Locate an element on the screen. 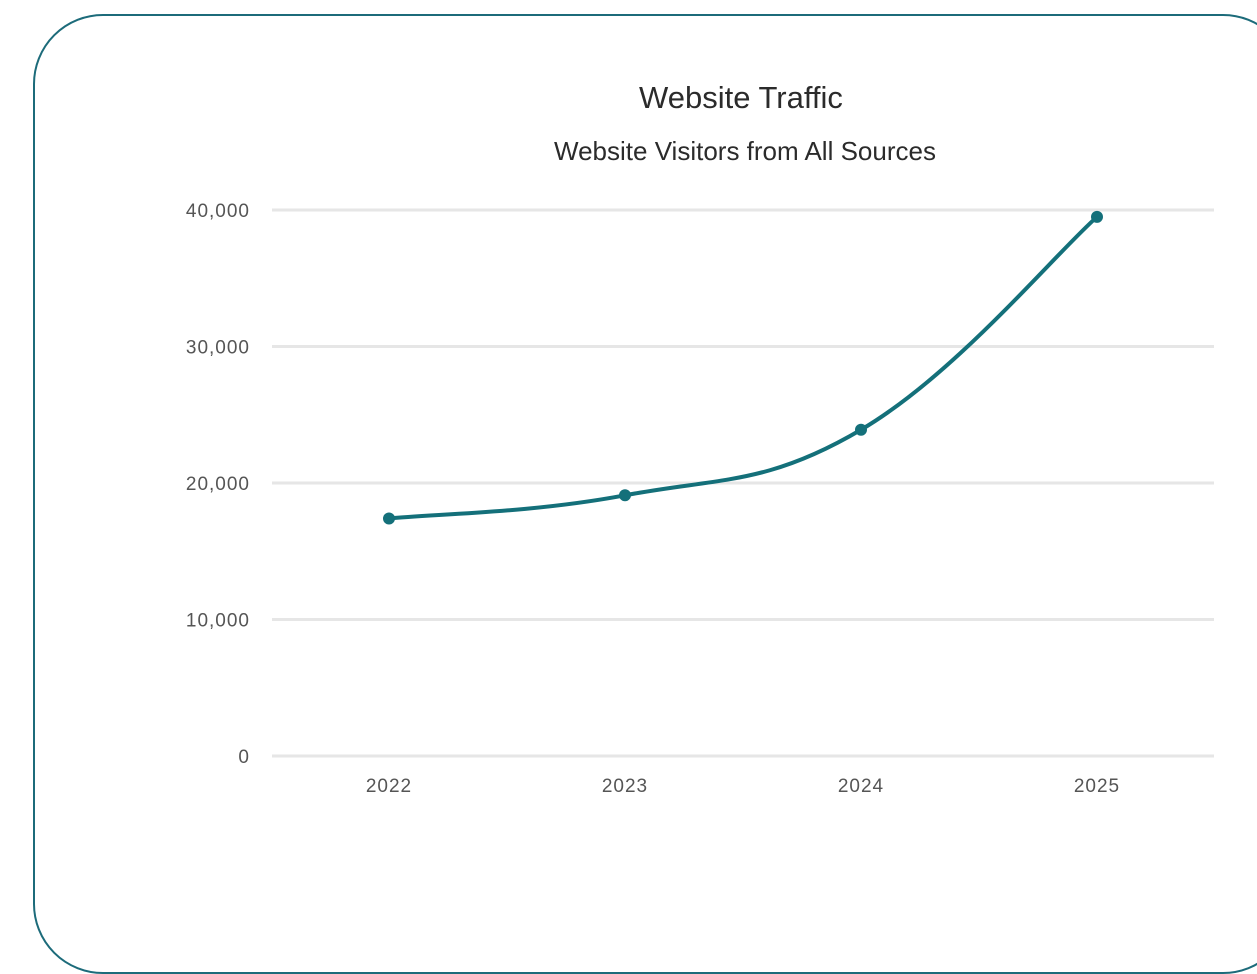 This screenshot has width=1257, height=974. x-tick-label: 2022 is located at coordinates (389, 786).